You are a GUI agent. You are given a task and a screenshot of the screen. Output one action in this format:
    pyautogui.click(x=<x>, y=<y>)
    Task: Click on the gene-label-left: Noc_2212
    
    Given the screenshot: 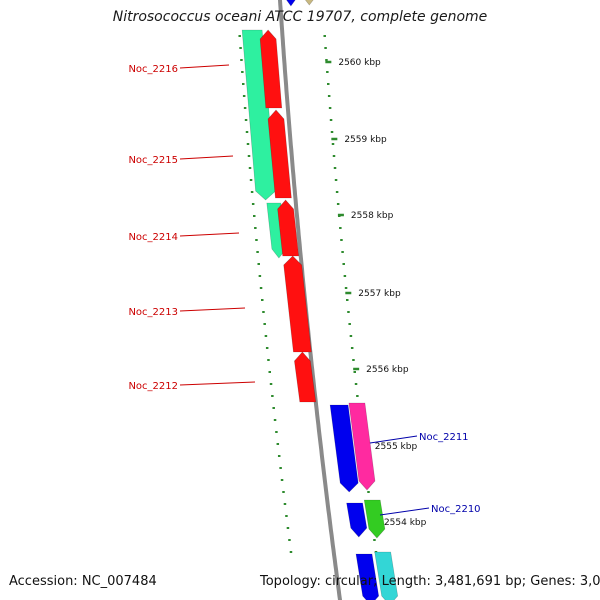 What is the action you would take?
    pyautogui.click(x=153, y=386)
    